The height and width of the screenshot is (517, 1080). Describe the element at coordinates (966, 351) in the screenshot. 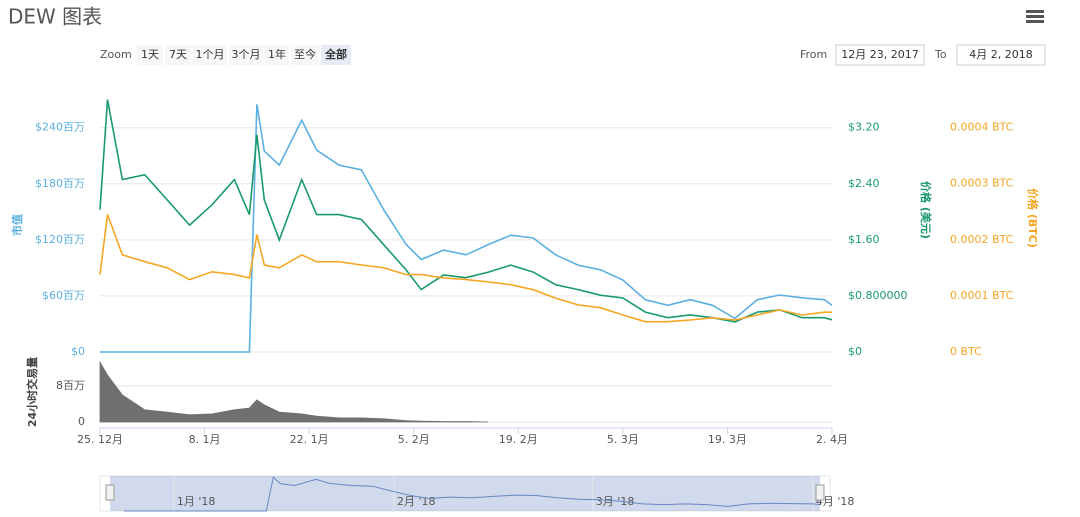

I see `y-tick-label: 0 BTC` at that location.